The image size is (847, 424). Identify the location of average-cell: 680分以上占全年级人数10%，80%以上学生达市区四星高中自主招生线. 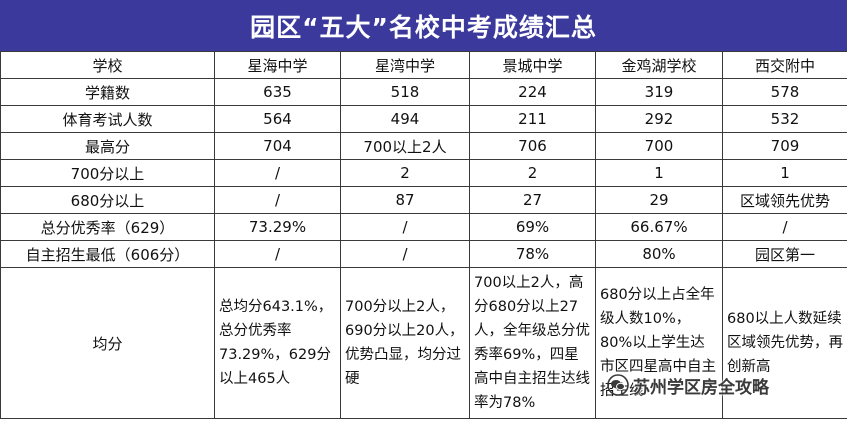
(659, 343).